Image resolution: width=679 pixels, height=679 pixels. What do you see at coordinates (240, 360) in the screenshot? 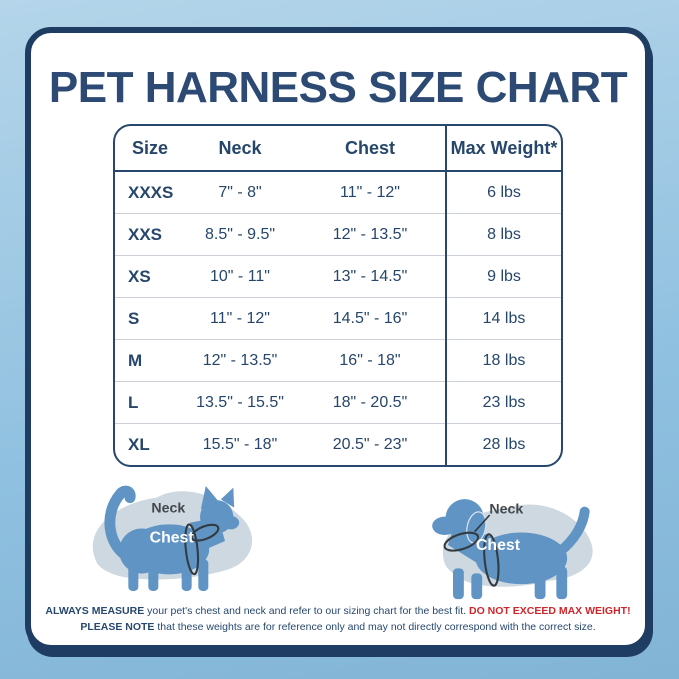
I see `neck-cell: 12" - 13.5"` at bounding box center [240, 360].